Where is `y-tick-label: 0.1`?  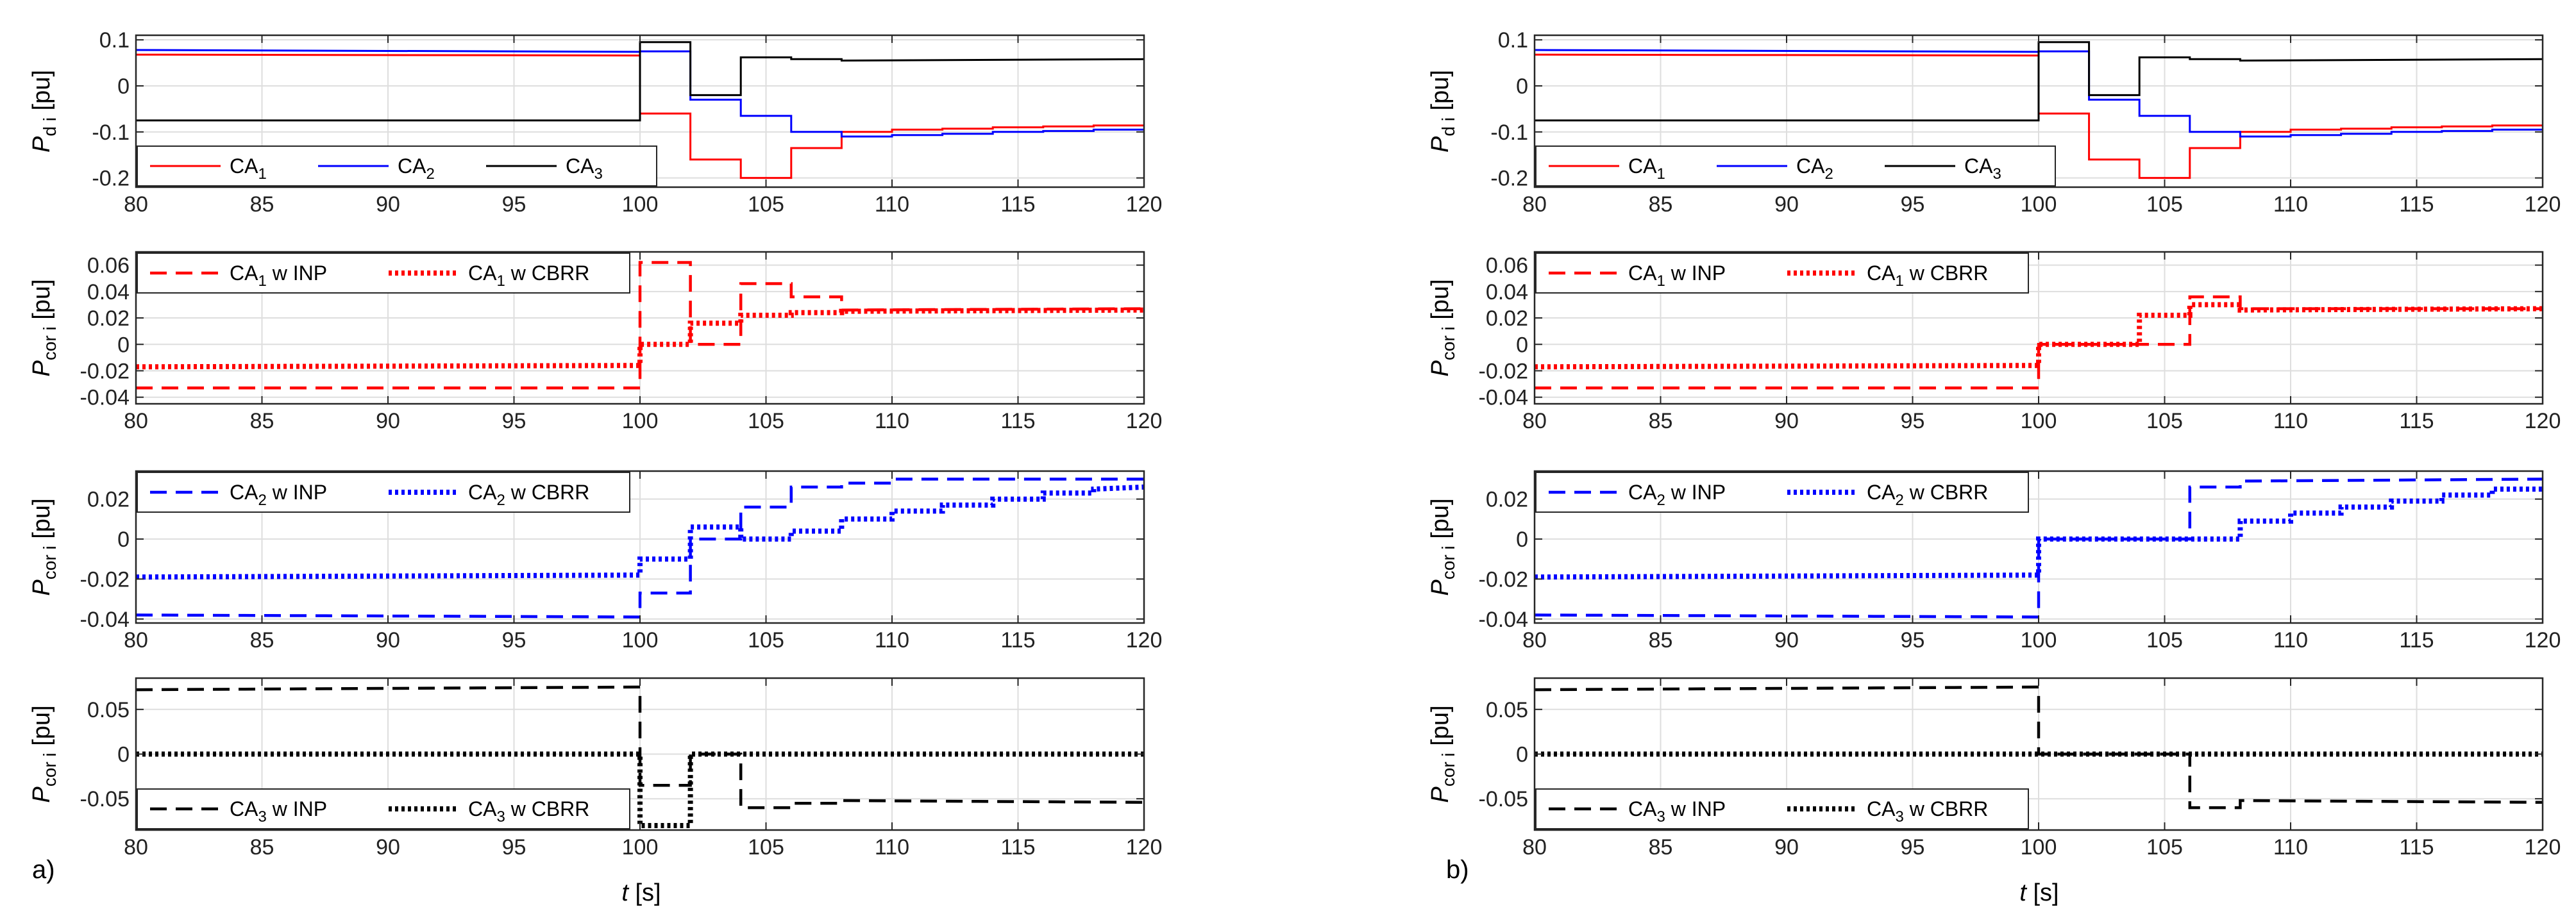 y-tick-label: 0.1 is located at coordinates (1513, 40).